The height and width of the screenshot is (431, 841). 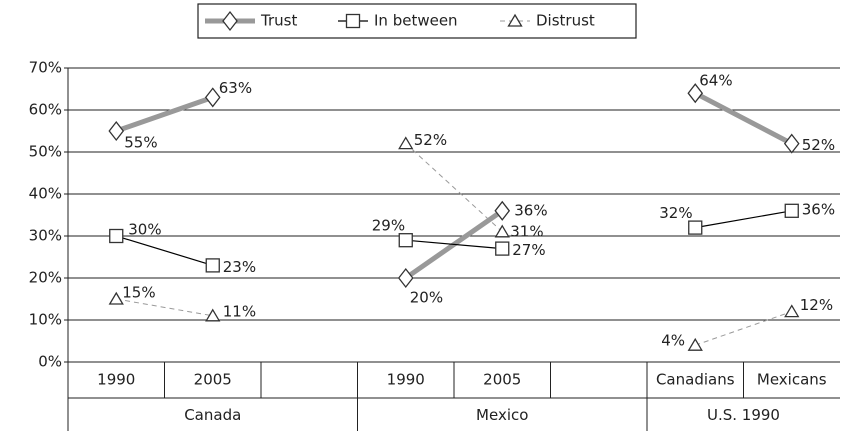 I want to click on x-tick-label: Canadians, so click(x=695, y=380).